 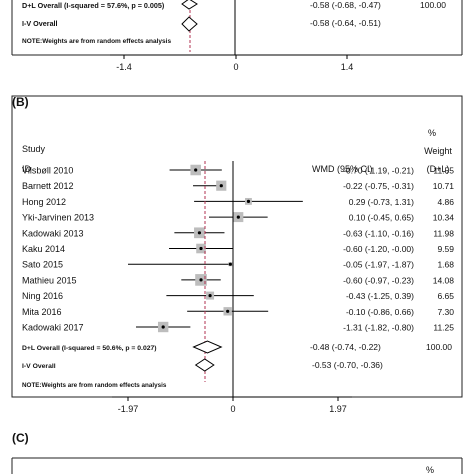 What do you see at coordinates (380, 296) in the screenshot?
I see `study-effect: -0.43 (-1.25, 0.39)` at bounding box center [380, 296].